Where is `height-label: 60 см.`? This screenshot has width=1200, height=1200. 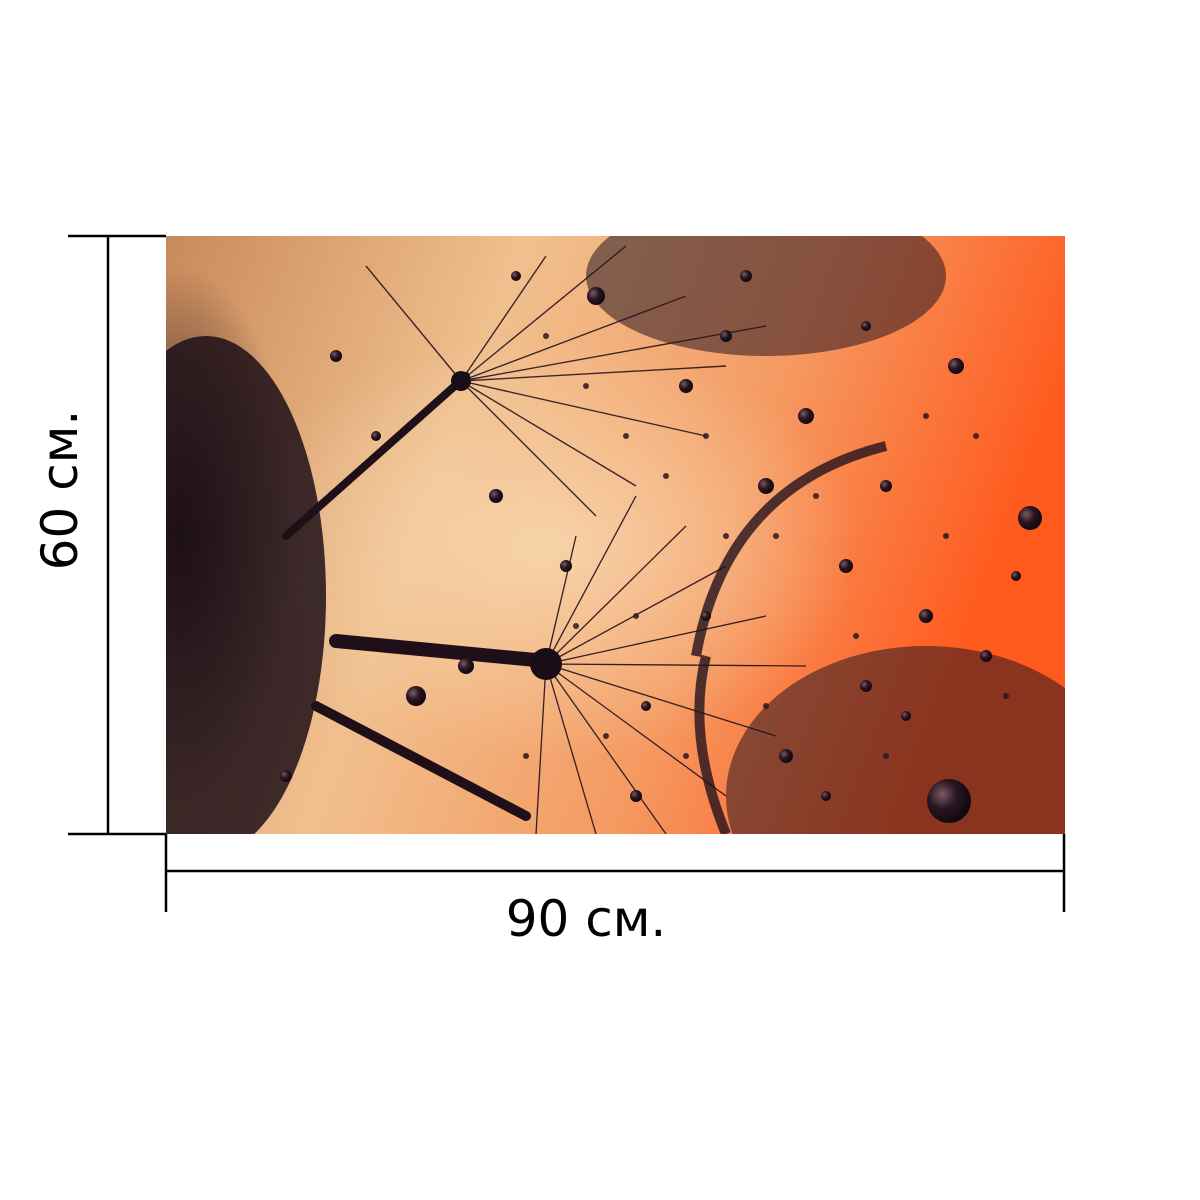 height-label: 60 см. is located at coordinates (60, 490).